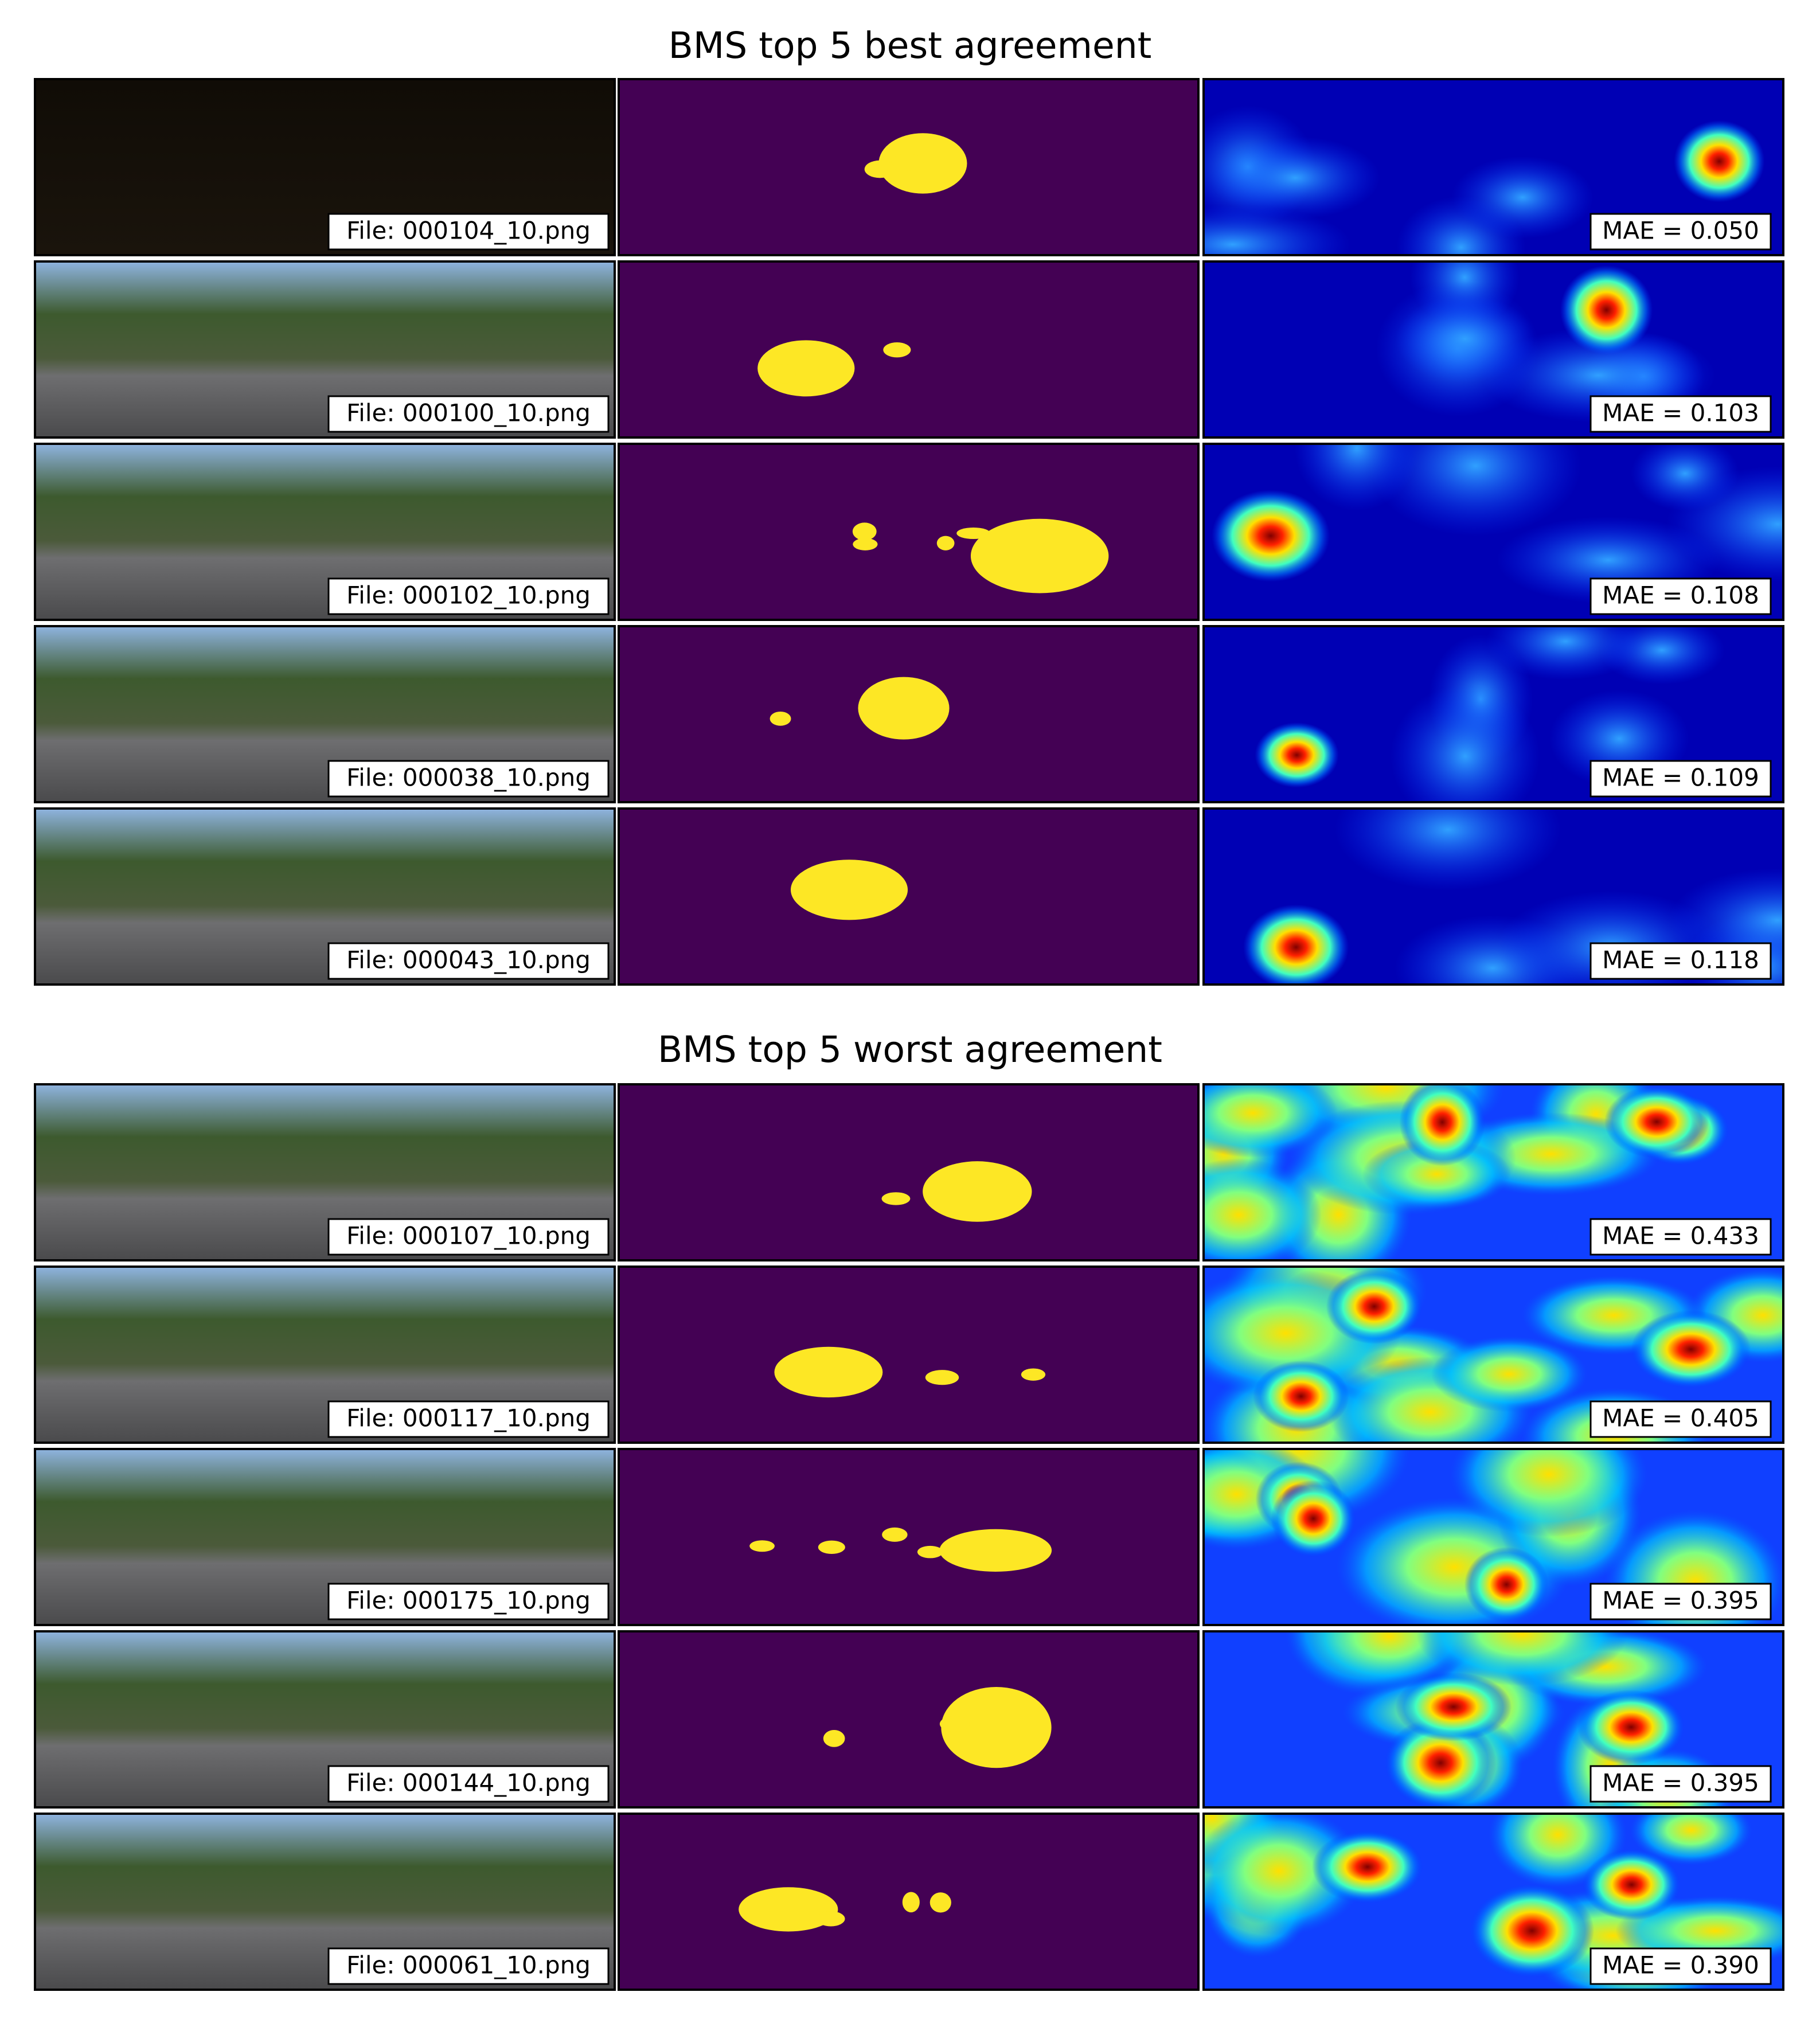 This screenshot has height=2031, width=1820. I want to click on photo-panel: File: 000043_10.png, so click(325, 896).